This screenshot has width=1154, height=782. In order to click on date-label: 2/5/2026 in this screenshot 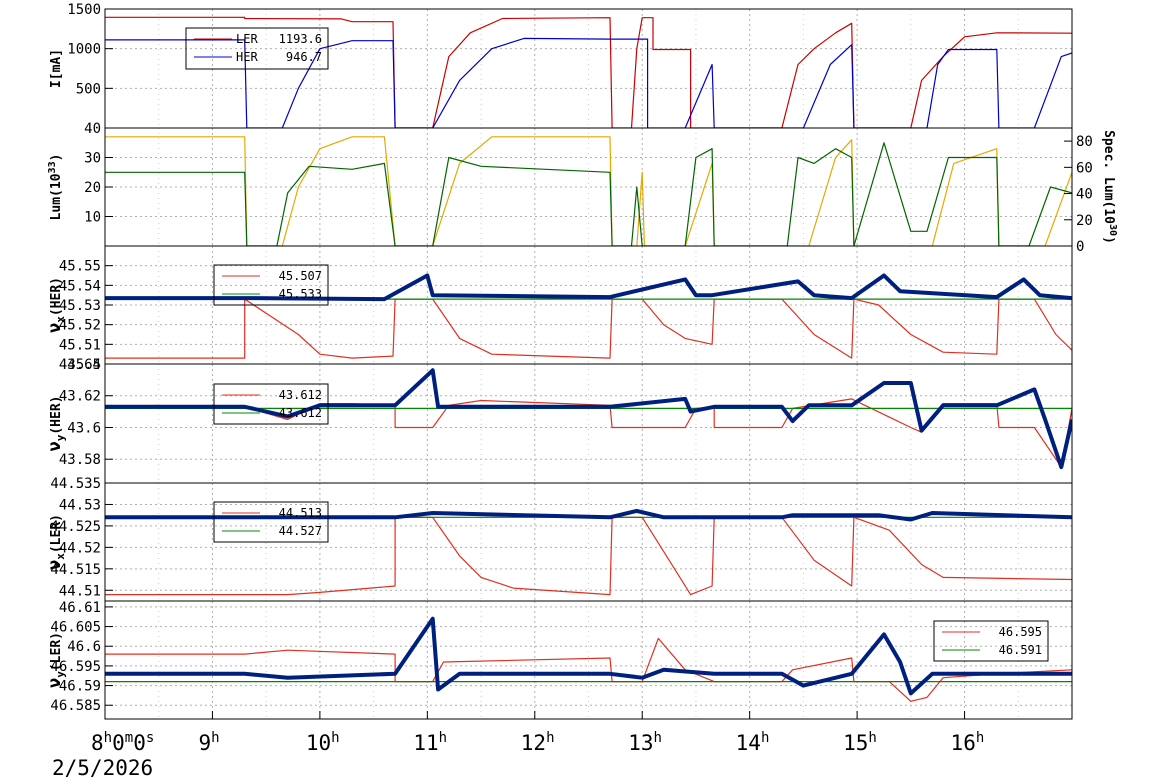, I will do `click(102, 768)`.